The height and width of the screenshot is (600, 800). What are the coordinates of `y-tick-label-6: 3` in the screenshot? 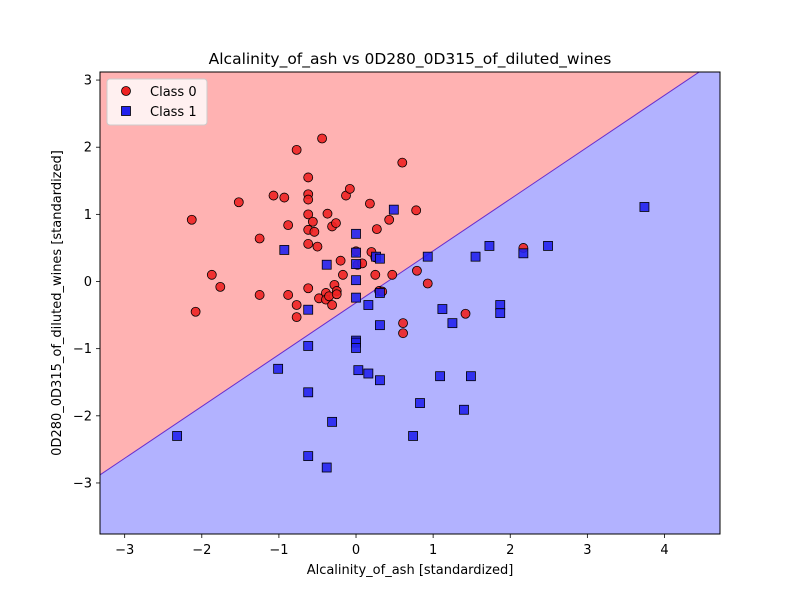 It's located at (88, 81).